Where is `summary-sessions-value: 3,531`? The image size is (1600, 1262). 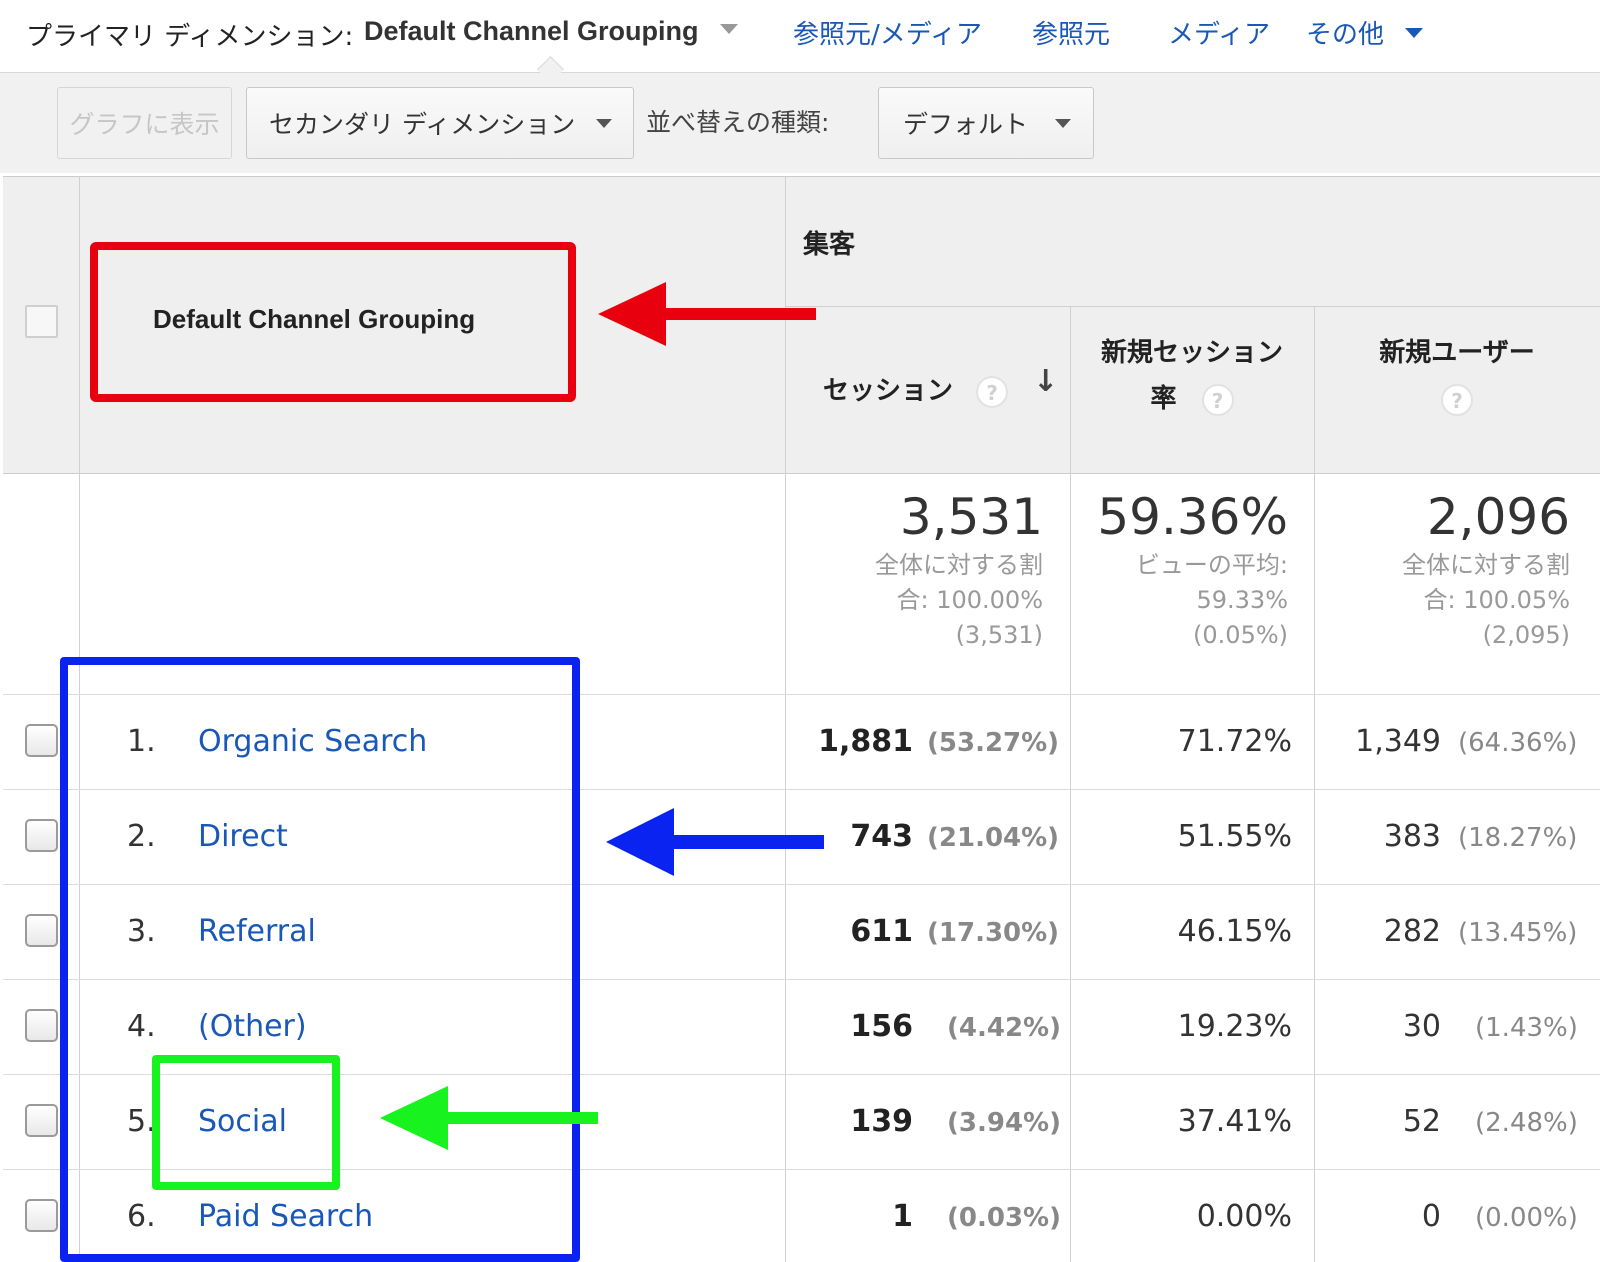 summary-sessions-value: 3,531 is located at coordinates (971, 517).